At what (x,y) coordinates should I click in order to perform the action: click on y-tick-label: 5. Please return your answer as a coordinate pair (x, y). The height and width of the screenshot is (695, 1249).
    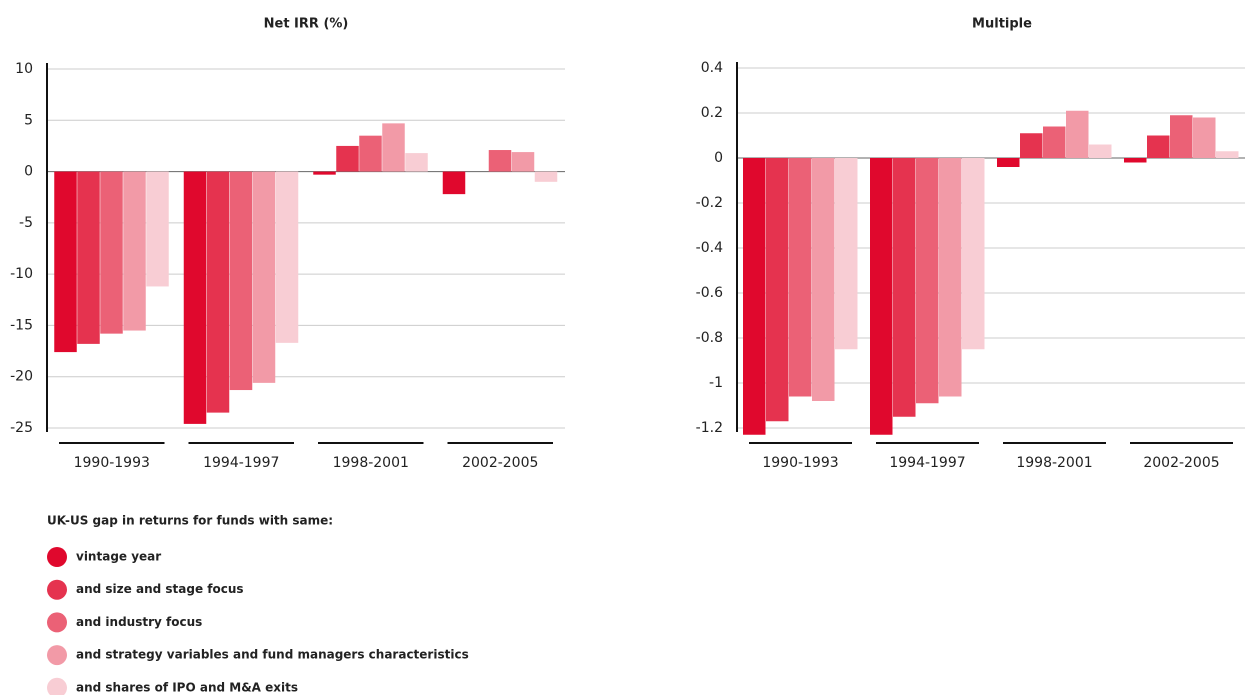
    Looking at the image, I should click on (28, 120).